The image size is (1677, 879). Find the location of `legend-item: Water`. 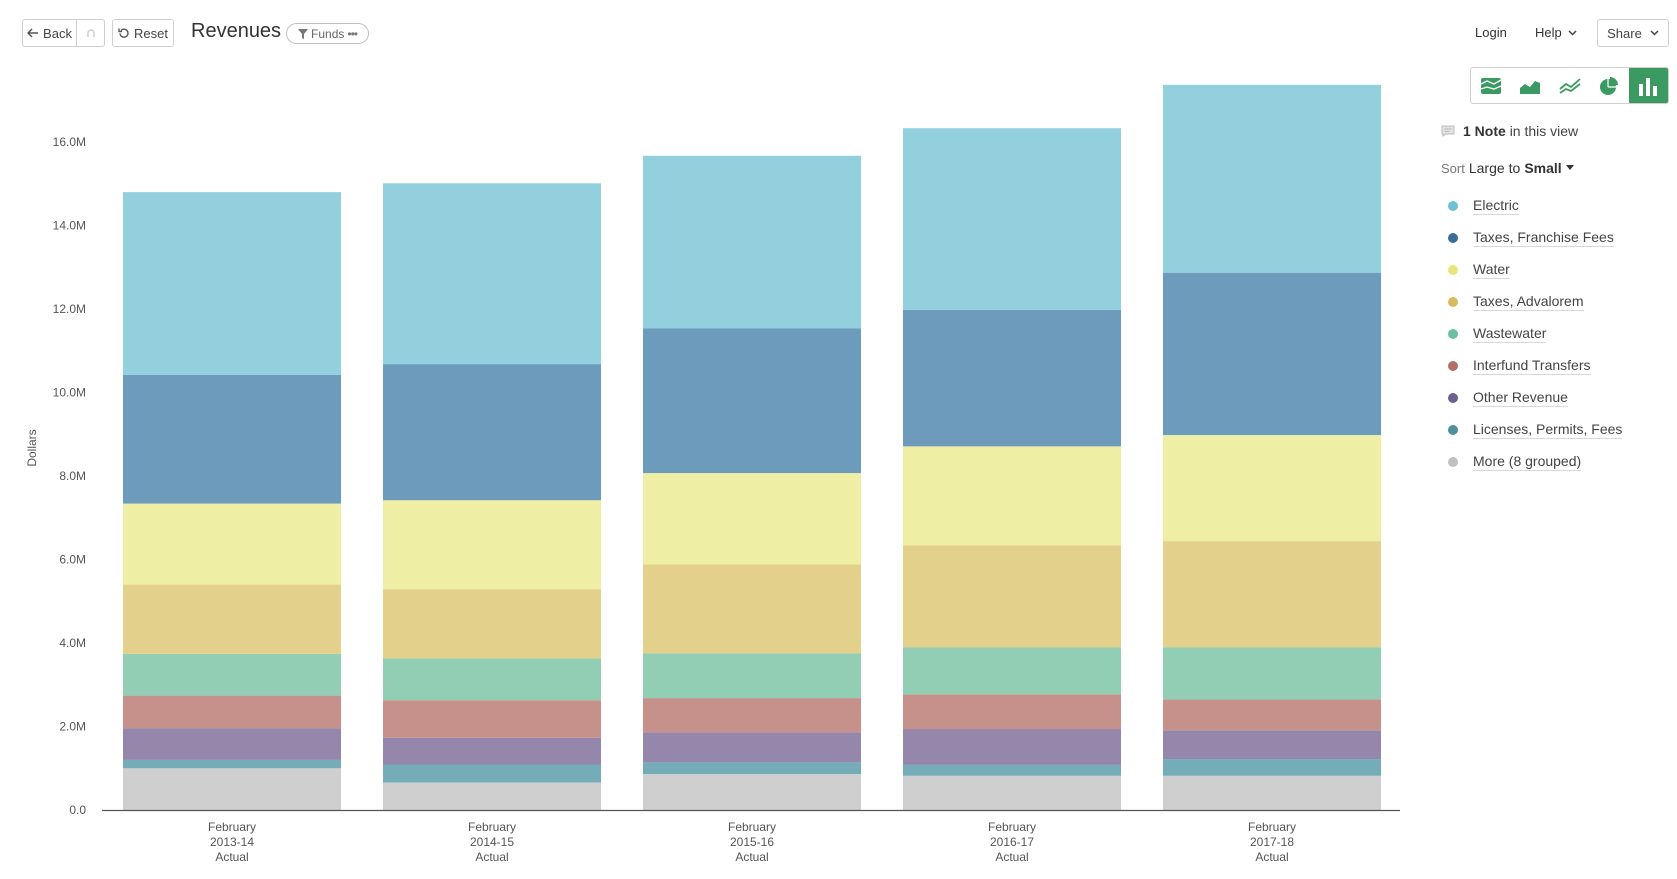

legend-item: Water is located at coordinates (1535, 270).